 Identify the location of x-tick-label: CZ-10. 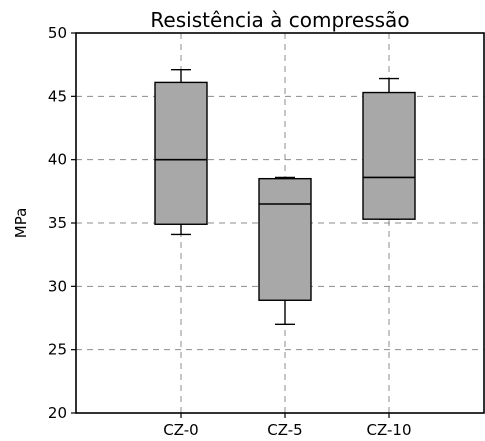
(389, 430).